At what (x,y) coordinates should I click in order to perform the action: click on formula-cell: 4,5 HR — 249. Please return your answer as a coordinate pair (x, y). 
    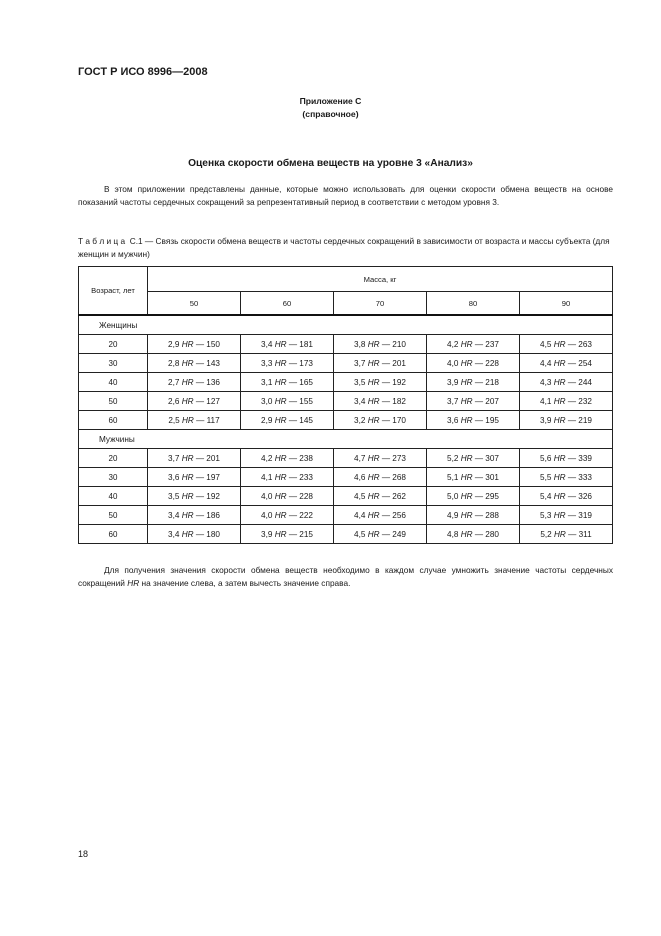
    Looking at the image, I should click on (380, 534).